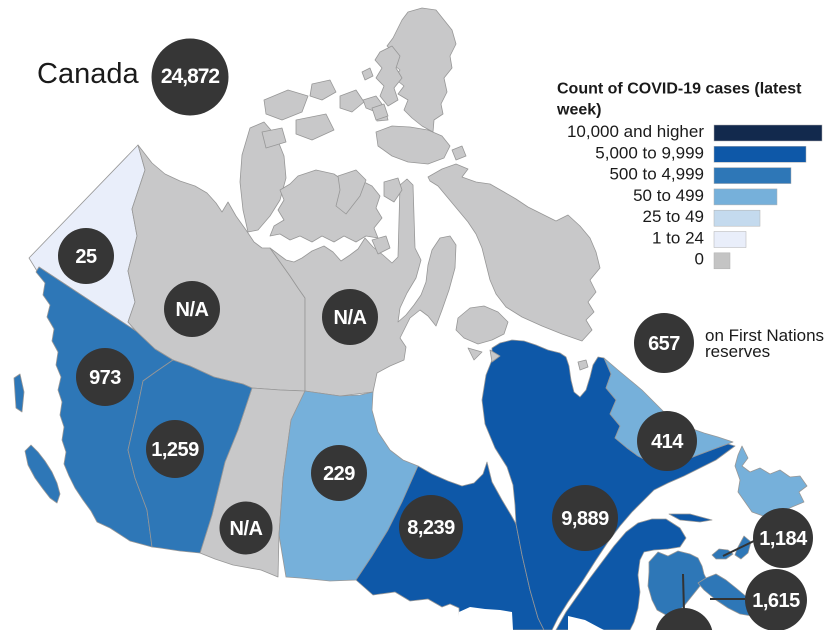  Describe the element at coordinates (86, 257) in the screenshot. I see `svg-text: 25` at that location.